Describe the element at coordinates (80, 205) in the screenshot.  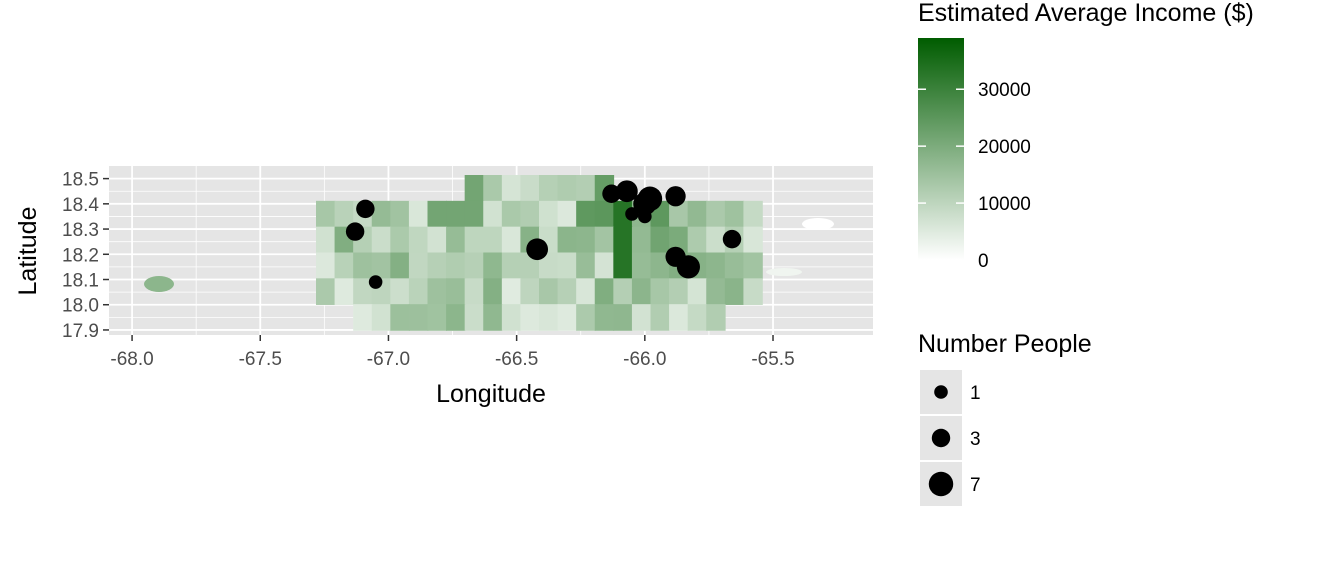
I see `y-tick-label: 18.4` at that location.